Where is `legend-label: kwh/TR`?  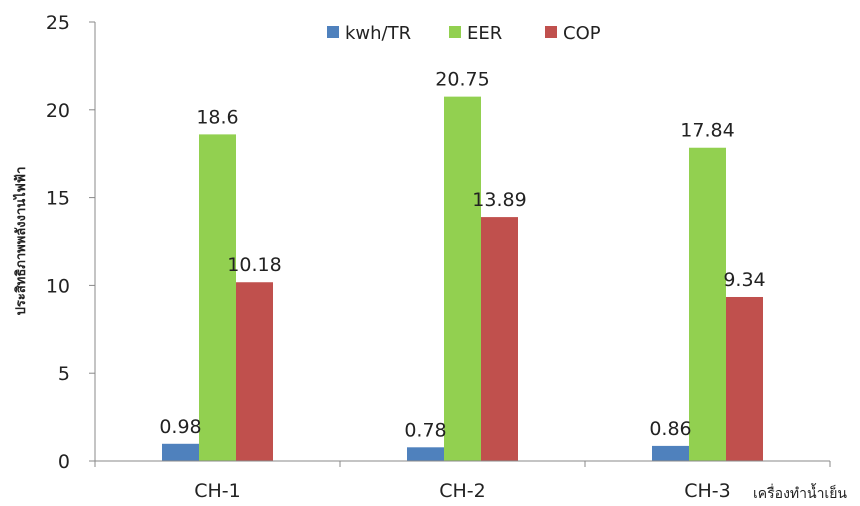 legend-label: kwh/TR is located at coordinates (378, 33).